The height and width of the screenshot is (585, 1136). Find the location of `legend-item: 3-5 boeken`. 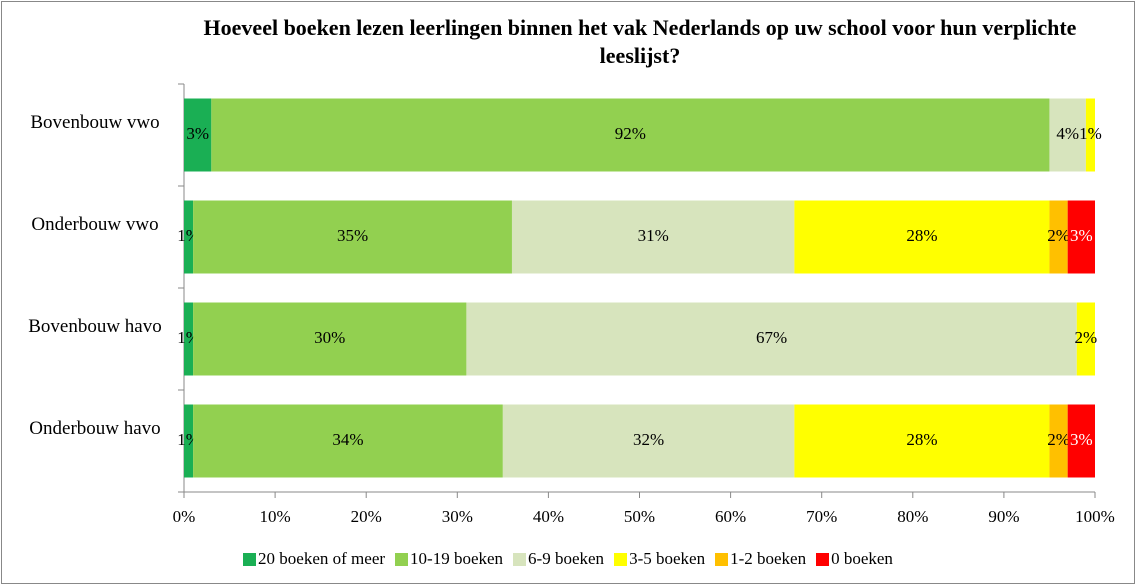

legend-item: 3-5 boeken is located at coordinates (659, 559).